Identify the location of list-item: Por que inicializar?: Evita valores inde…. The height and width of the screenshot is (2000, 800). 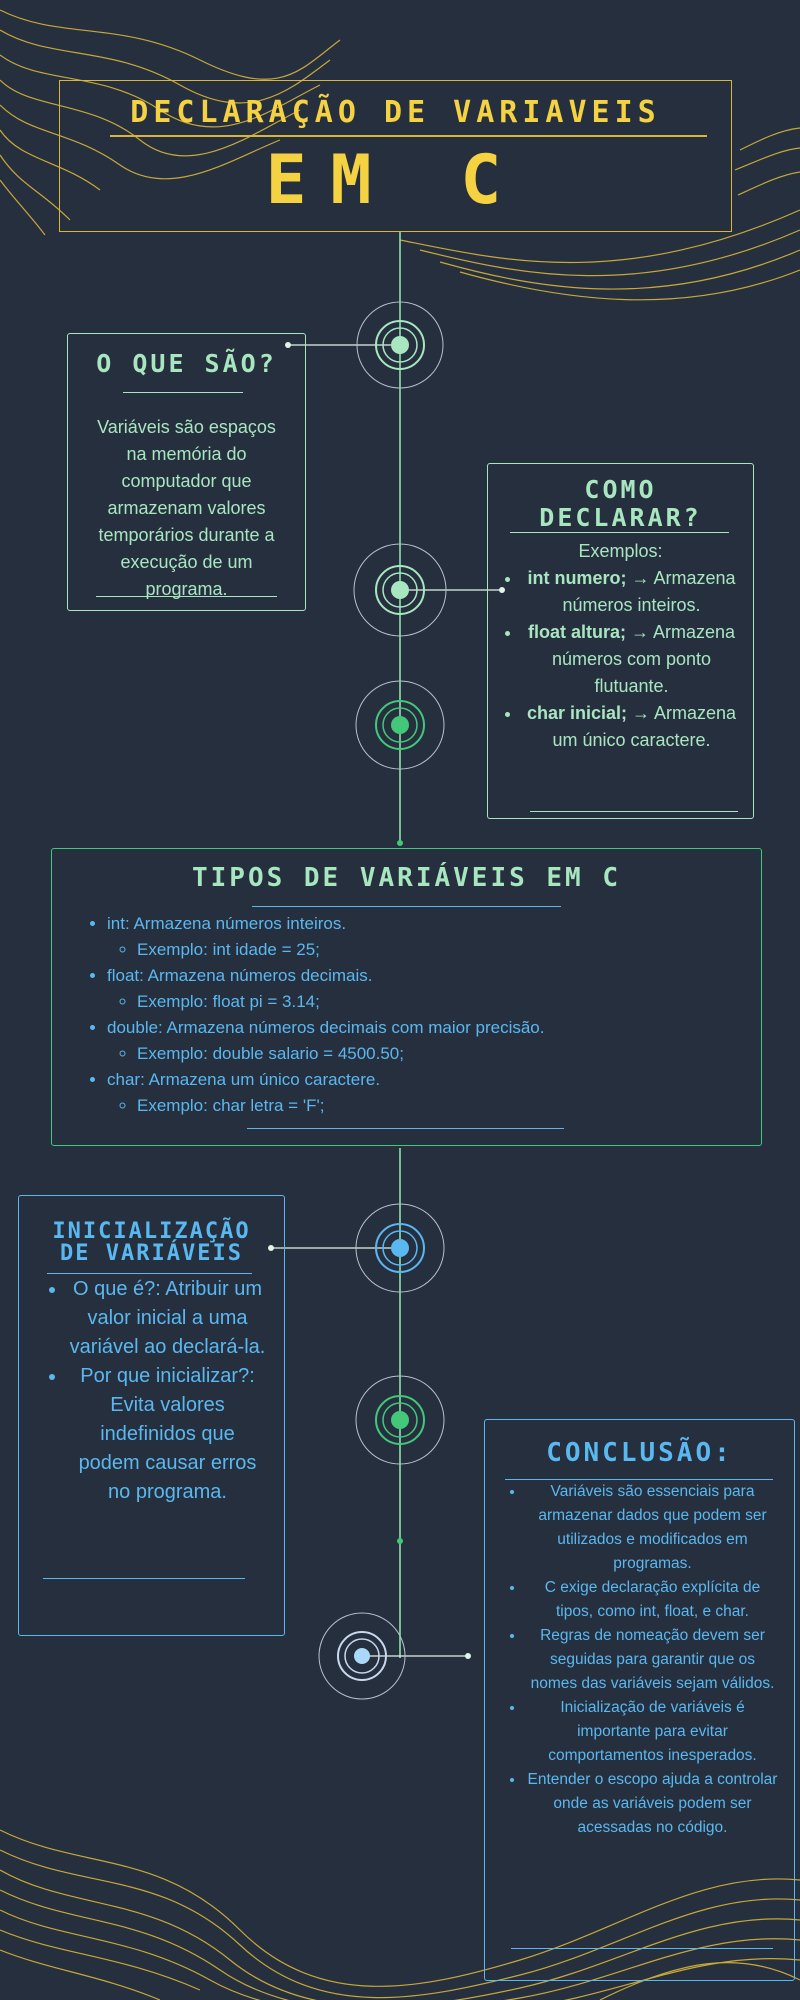
(167, 1434).